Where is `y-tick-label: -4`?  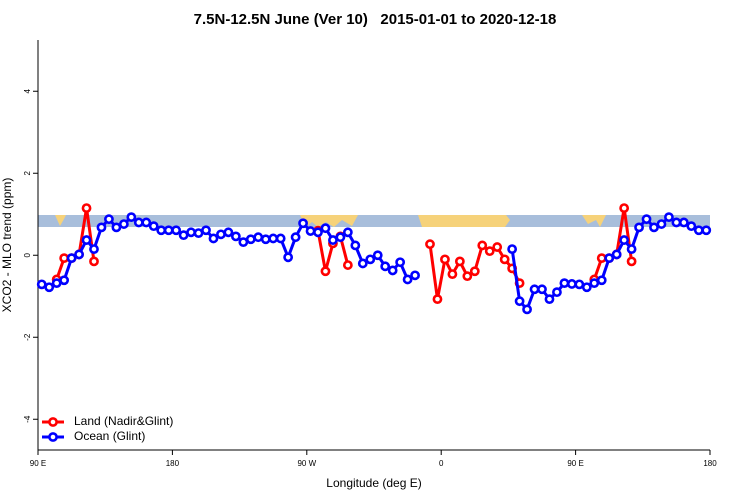
y-tick-label: -4 is located at coordinates (27, 419).